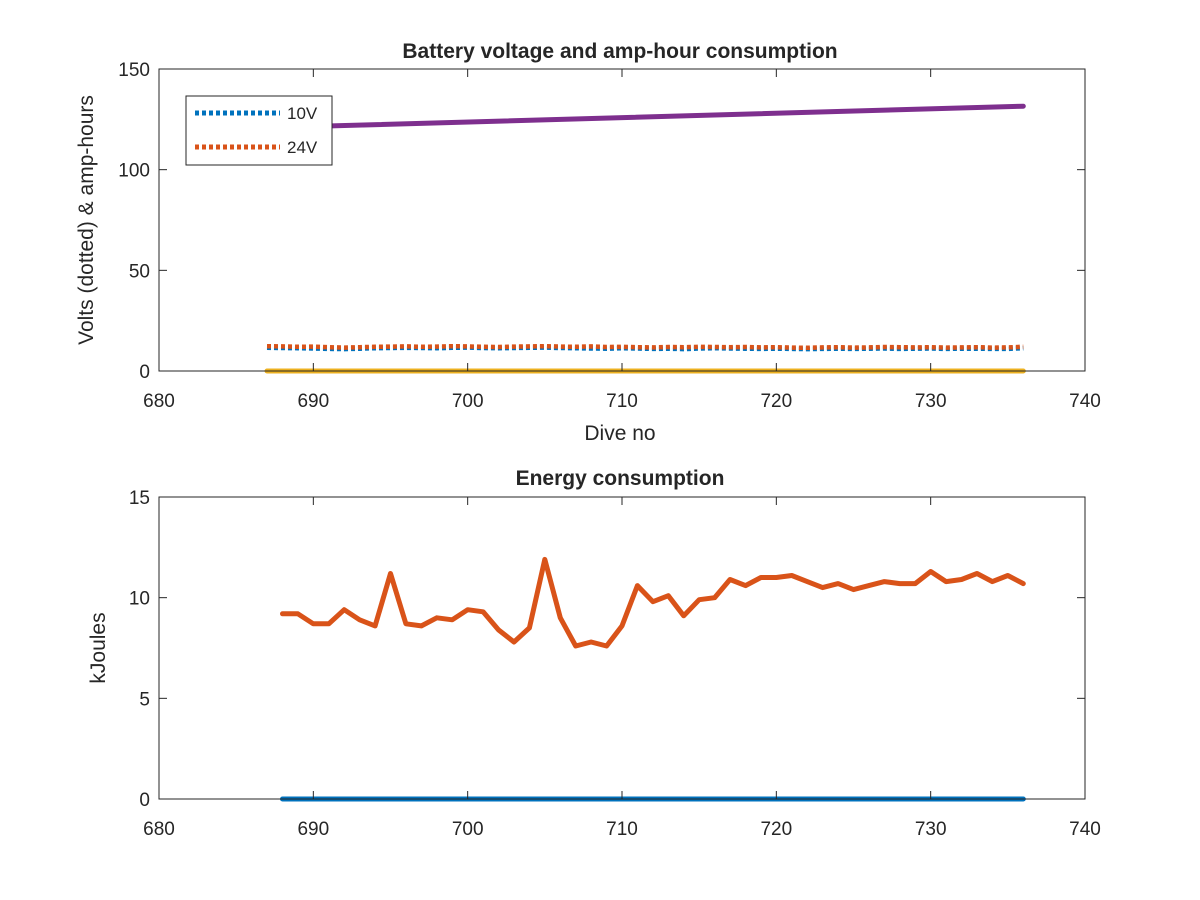  Describe the element at coordinates (302, 113) in the screenshot. I see `legend-label-10v: 10V` at that location.